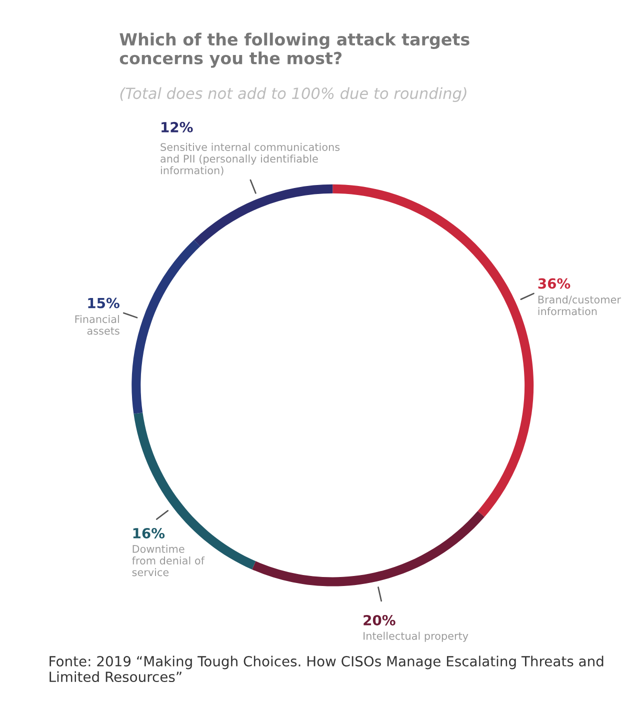 Image resolution: width=644 pixels, height=727 pixels. What do you see at coordinates (554, 283) in the screenshot?
I see `data-label: 36%` at bounding box center [554, 283].